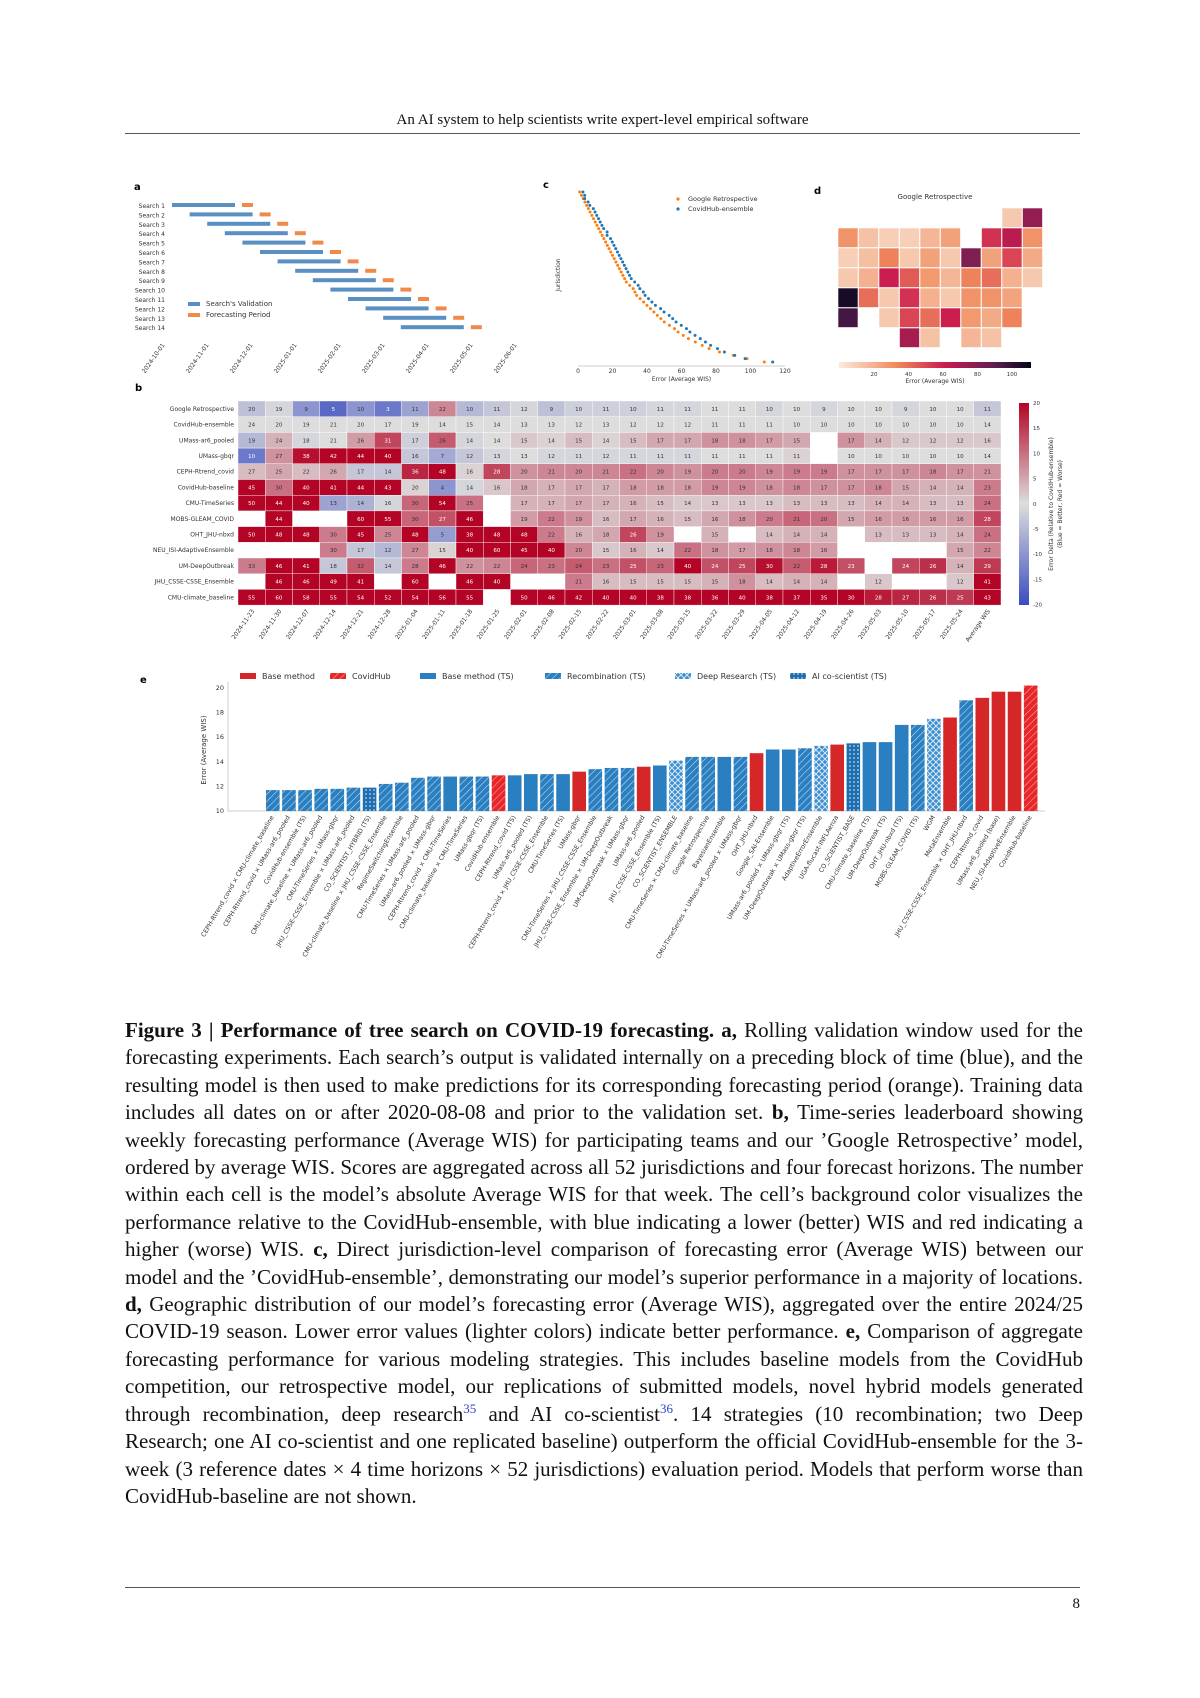  I want to click on heatmap-cell-value: 23, so click(605, 567).